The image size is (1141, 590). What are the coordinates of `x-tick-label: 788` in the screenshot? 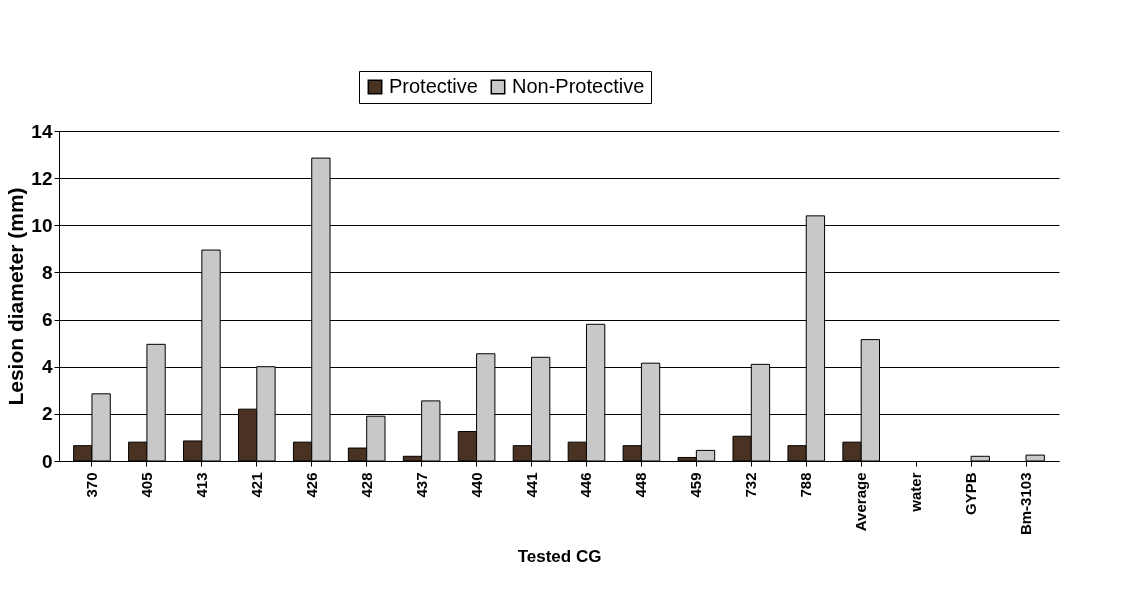 It's located at (806, 485).